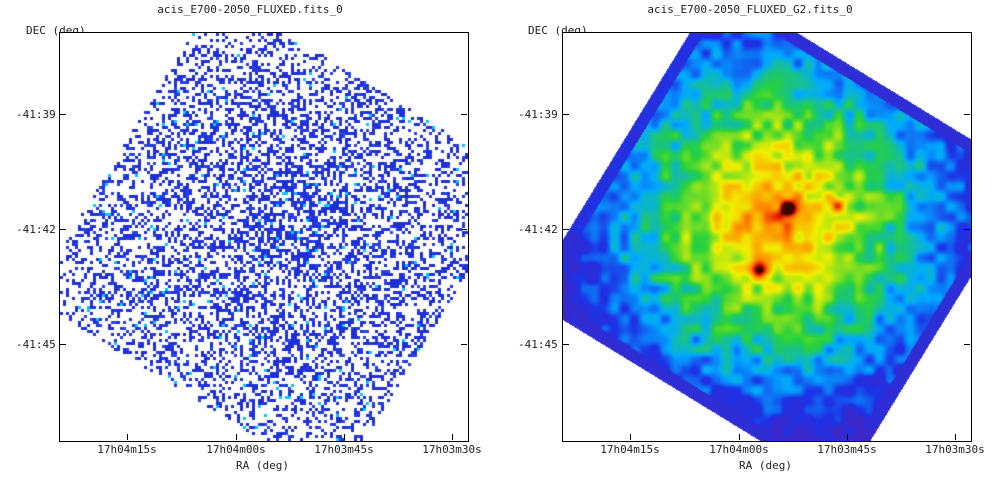  I want to click on panel-title: acis_E700-2050_FLUXED_G2.fits_0, so click(750, 9).